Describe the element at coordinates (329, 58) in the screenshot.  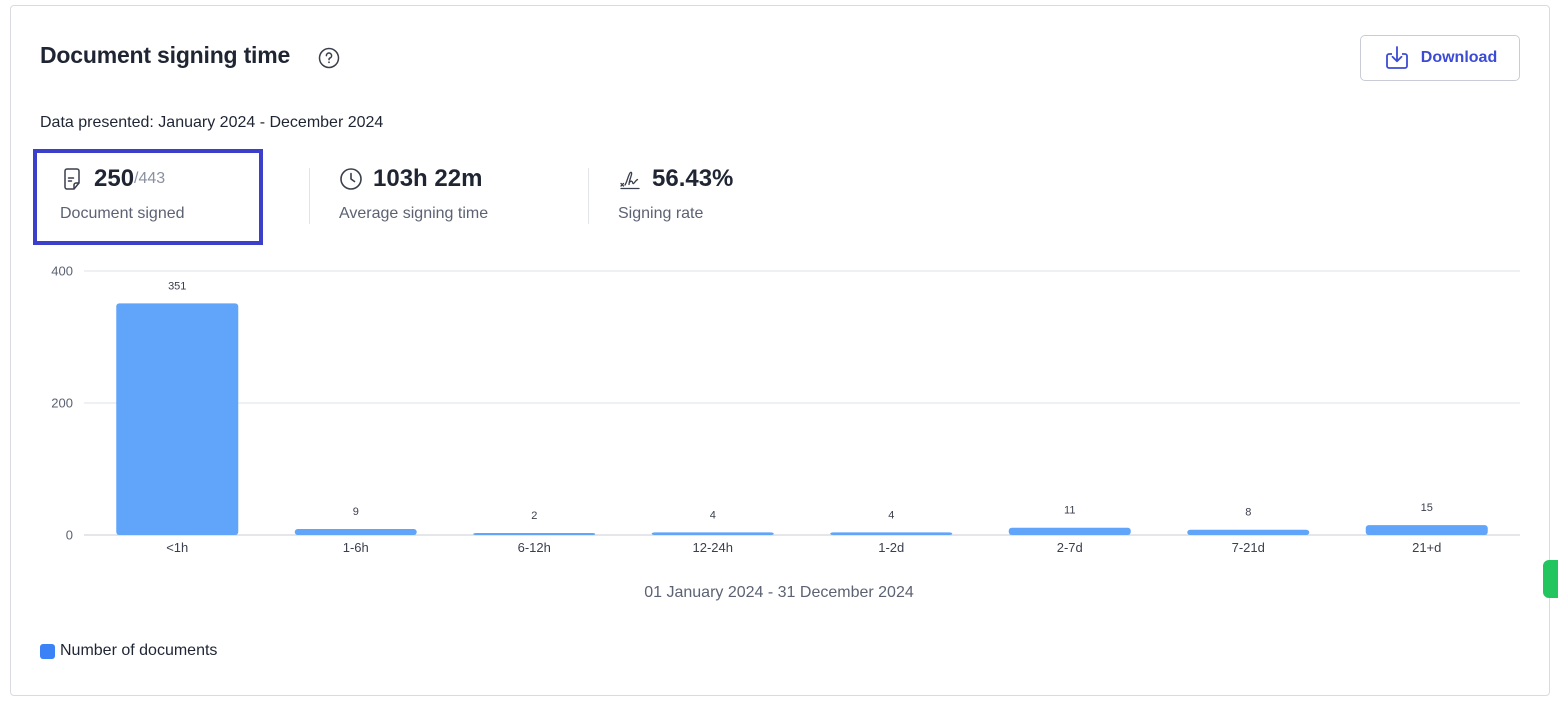
I see `question-circle-icon` at that location.